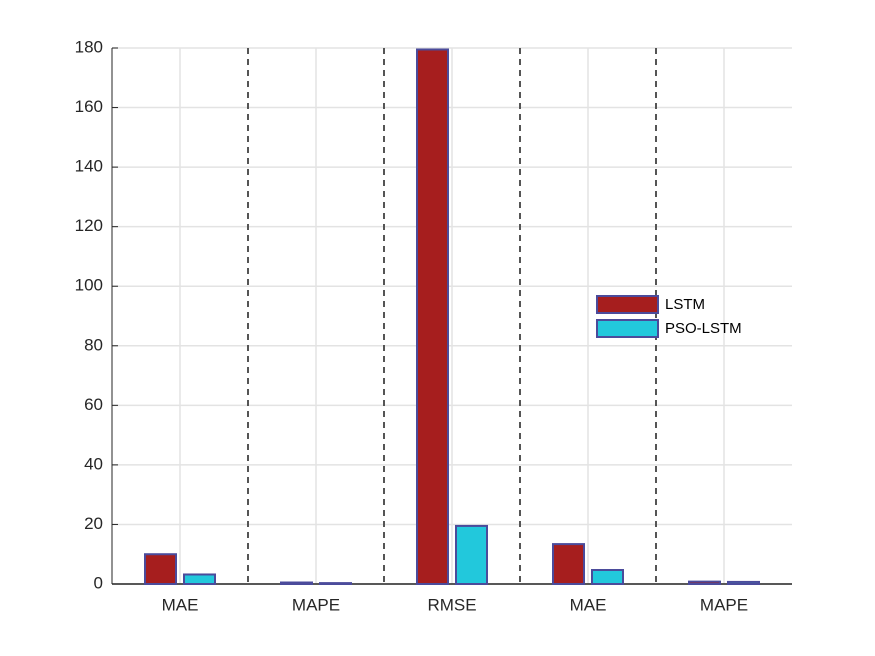 The height and width of the screenshot is (656, 875). I want to click on y-tick-label: 20, so click(93, 523).